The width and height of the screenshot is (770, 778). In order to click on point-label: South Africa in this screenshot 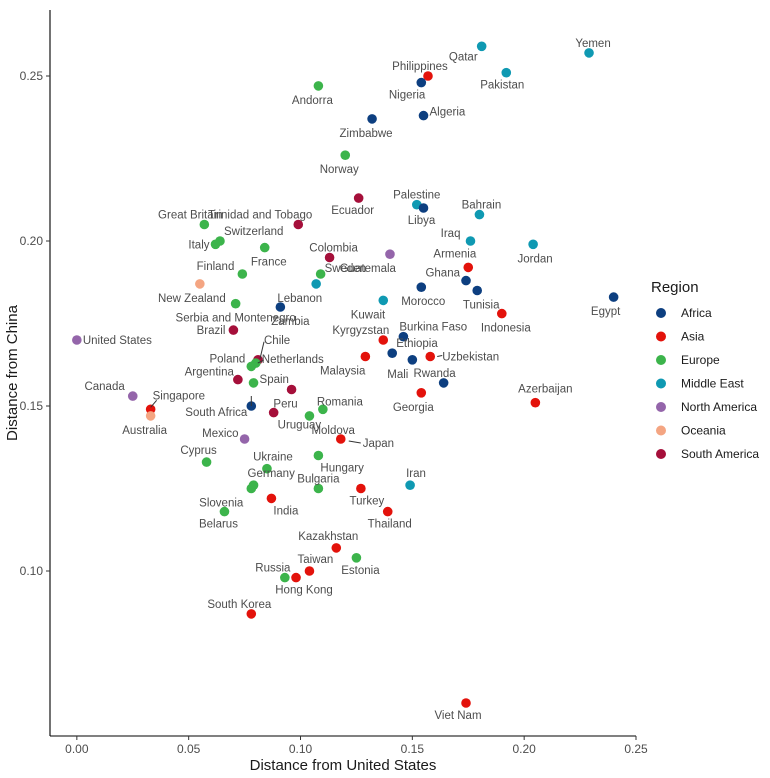, I will do `click(216, 413)`.